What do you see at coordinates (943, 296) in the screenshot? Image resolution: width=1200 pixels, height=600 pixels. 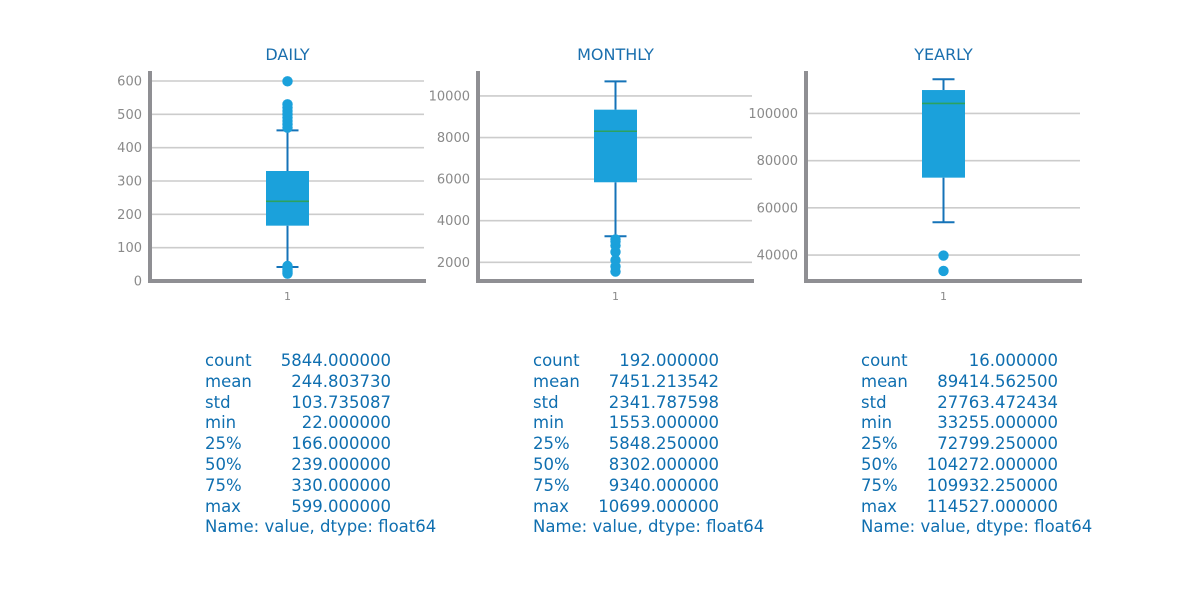 I see `x-tick-label: 1` at bounding box center [943, 296].